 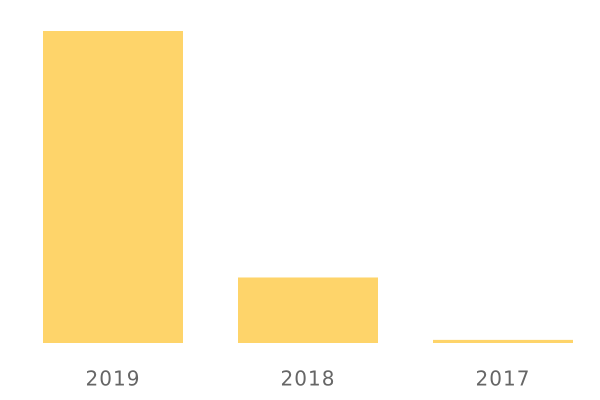 What do you see at coordinates (113, 379) in the screenshot?
I see `x-tick-label: 2019` at bounding box center [113, 379].